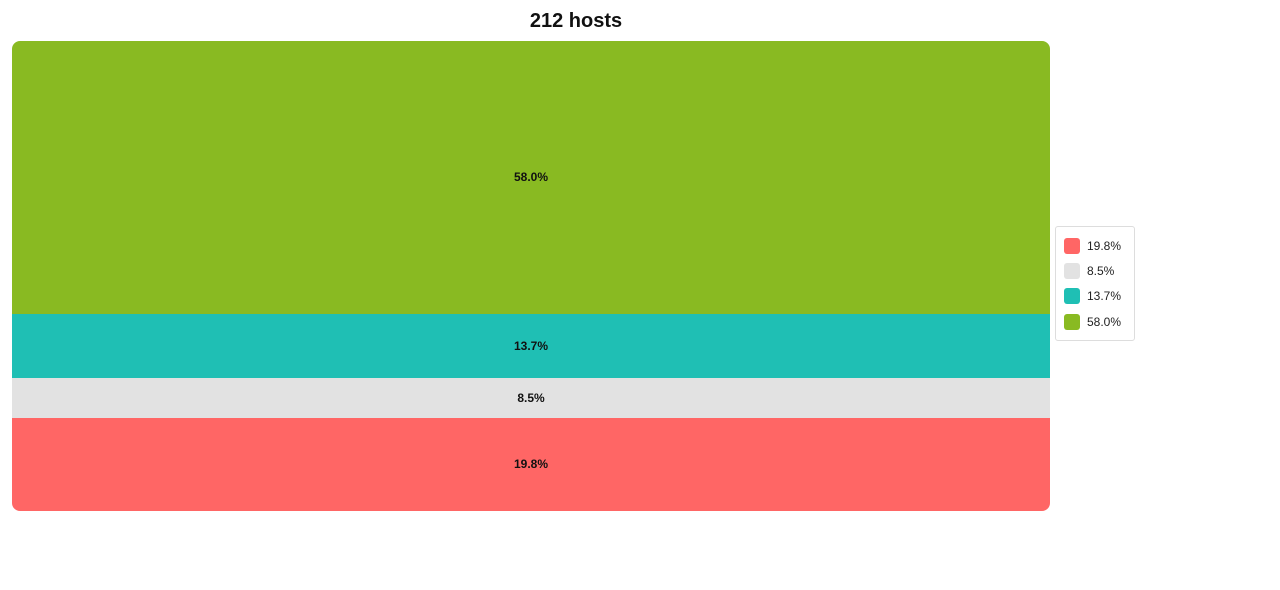 The width and height of the screenshot is (1280, 590). I want to click on bar-segment: 8.5%, so click(531, 398).